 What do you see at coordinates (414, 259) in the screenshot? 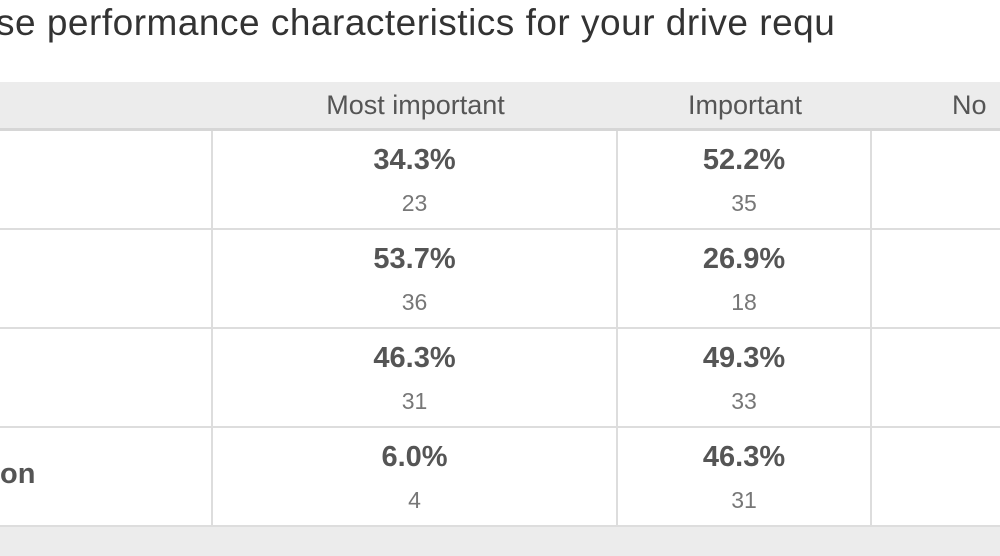
I see `percent: 53.7%` at bounding box center [414, 259].